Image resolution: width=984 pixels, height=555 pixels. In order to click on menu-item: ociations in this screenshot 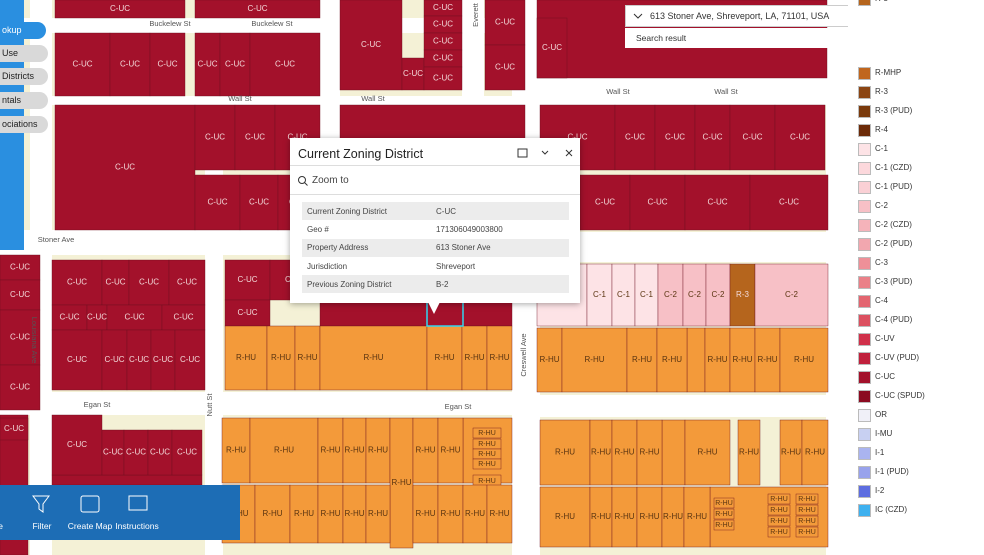, I will do `click(24, 124)`.